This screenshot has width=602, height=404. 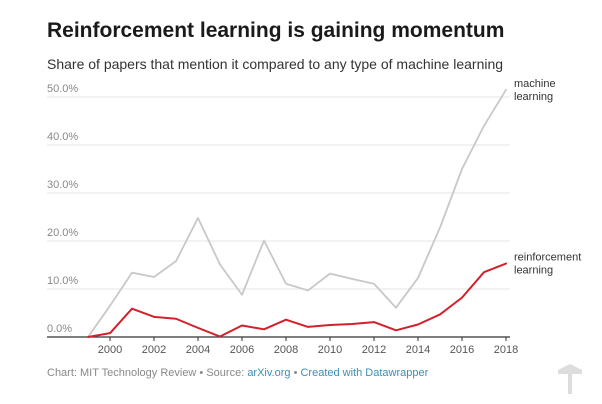 What do you see at coordinates (62, 233) in the screenshot?
I see `y-tick-label: 20.0%` at bounding box center [62, 233].